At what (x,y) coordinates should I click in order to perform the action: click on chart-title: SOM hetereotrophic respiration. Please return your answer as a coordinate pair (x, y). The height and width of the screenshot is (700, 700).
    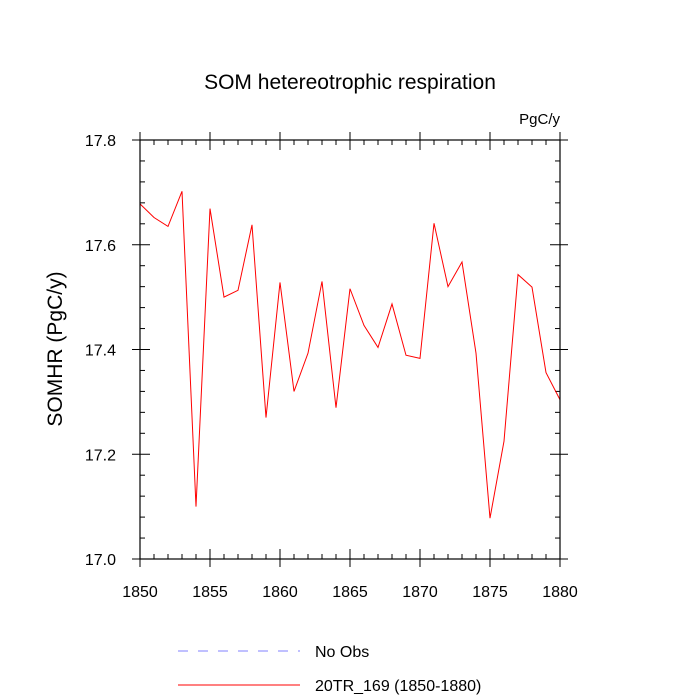
    Looking at the image, I should click on (350, 82).